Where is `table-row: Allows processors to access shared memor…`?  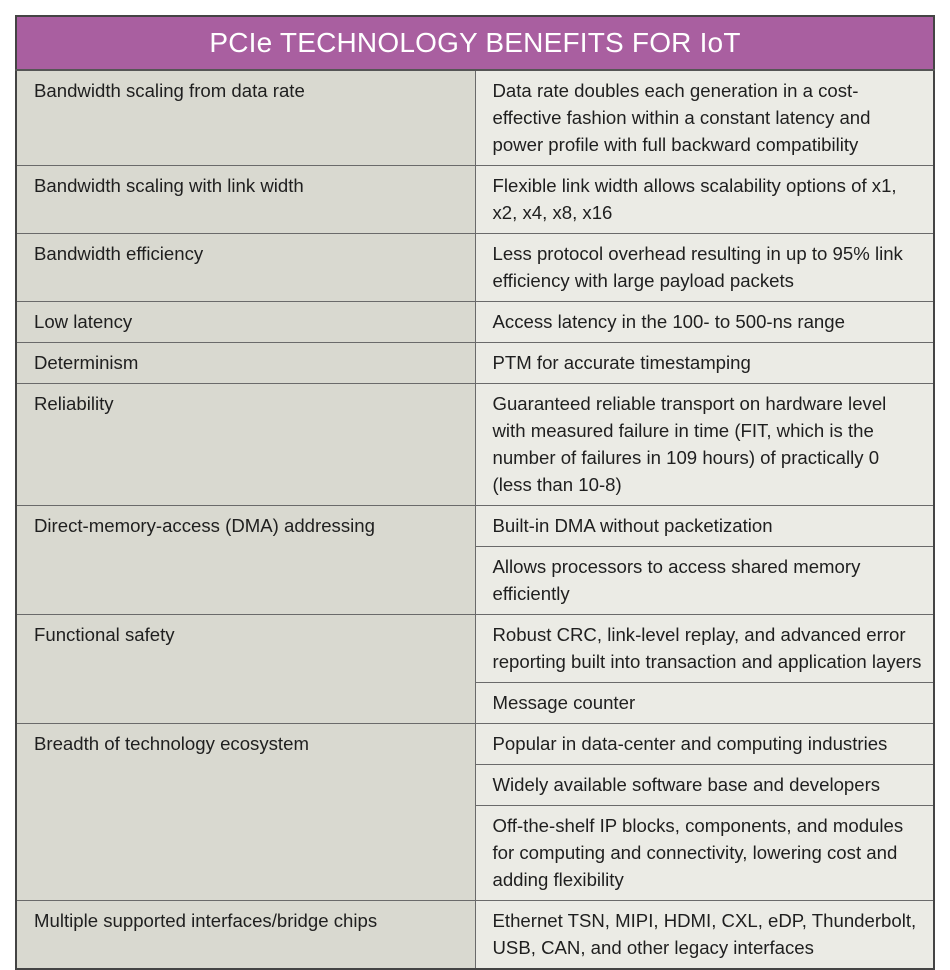 table-row: Allows processors to access shared memor… is located at coordinates (475, 580).